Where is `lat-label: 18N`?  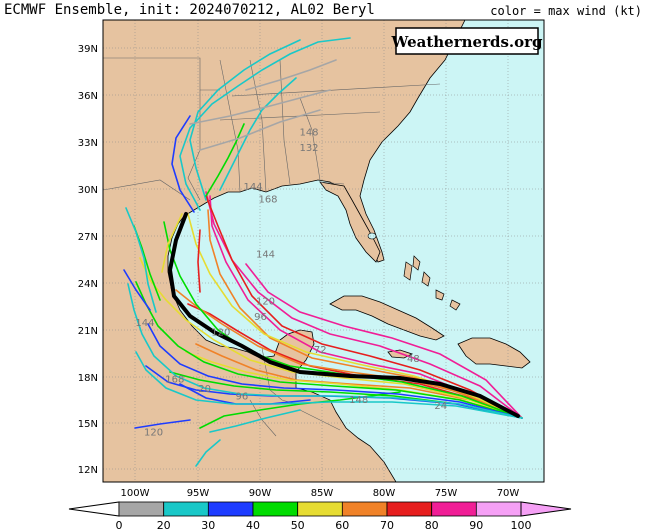 lat-label: 18N is located at coordinates (88, 378).